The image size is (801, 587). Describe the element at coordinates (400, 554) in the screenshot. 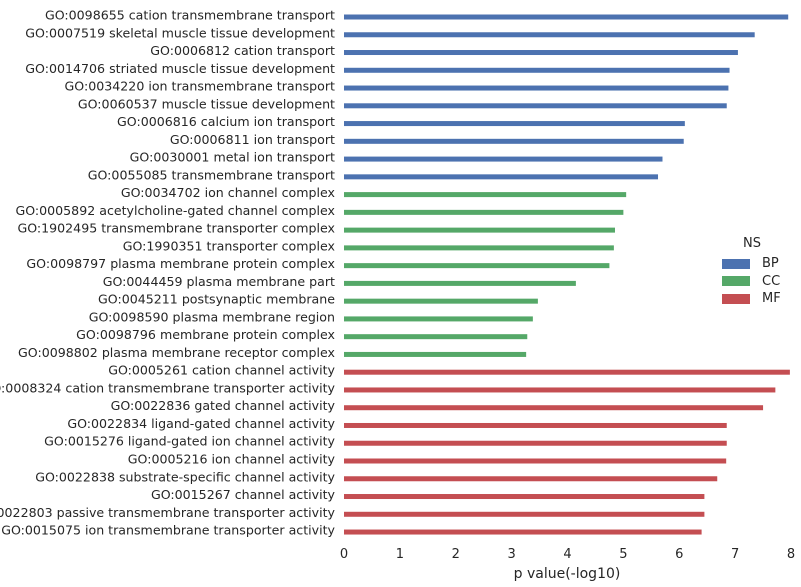

I see `x-tick-label-1: 1` at that location.